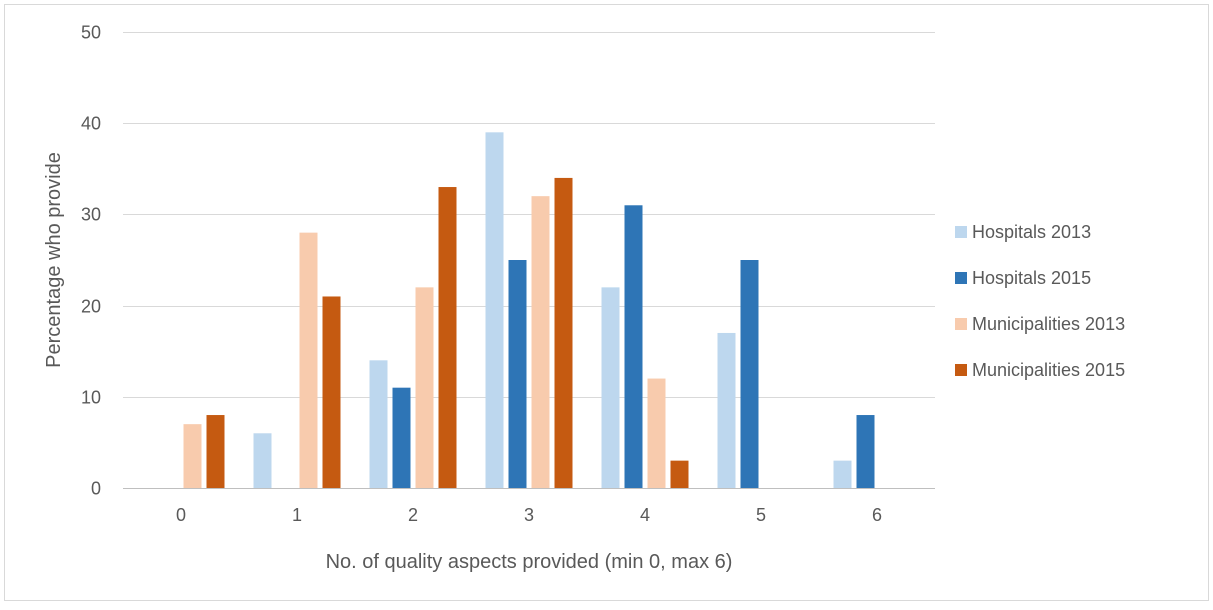 The width and height of the screenshot is (1213, 610). I want to click on x-tick-label: 2, so click(413, 515).